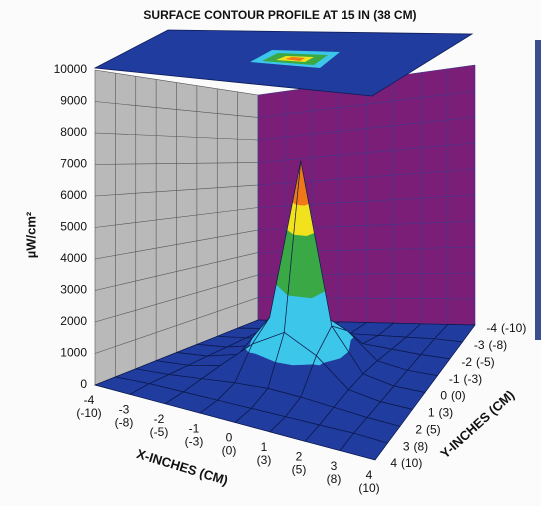 The height and width of the screenshot is (506, 541). I want to click on y-tick-label-cm: (10), so click(411, 463).